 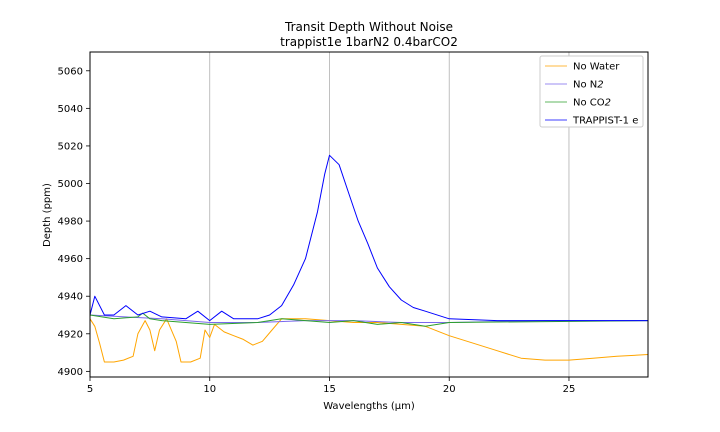 I want to click on y-tick-label-4: 4980, so click(x=70, y=222).